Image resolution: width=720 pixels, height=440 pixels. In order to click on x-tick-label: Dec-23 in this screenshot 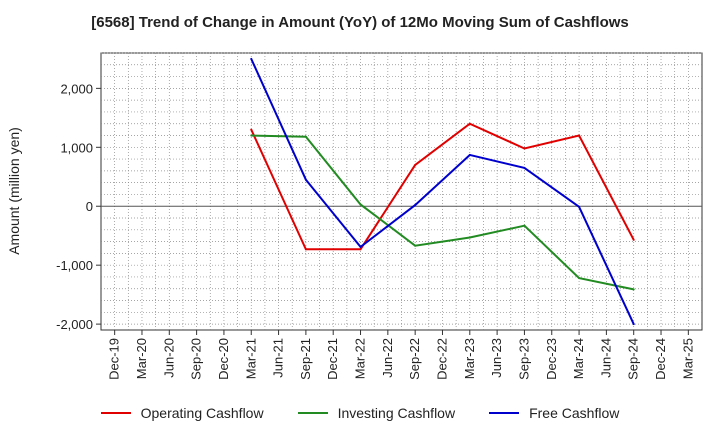, I will do `click(551, 359)`.